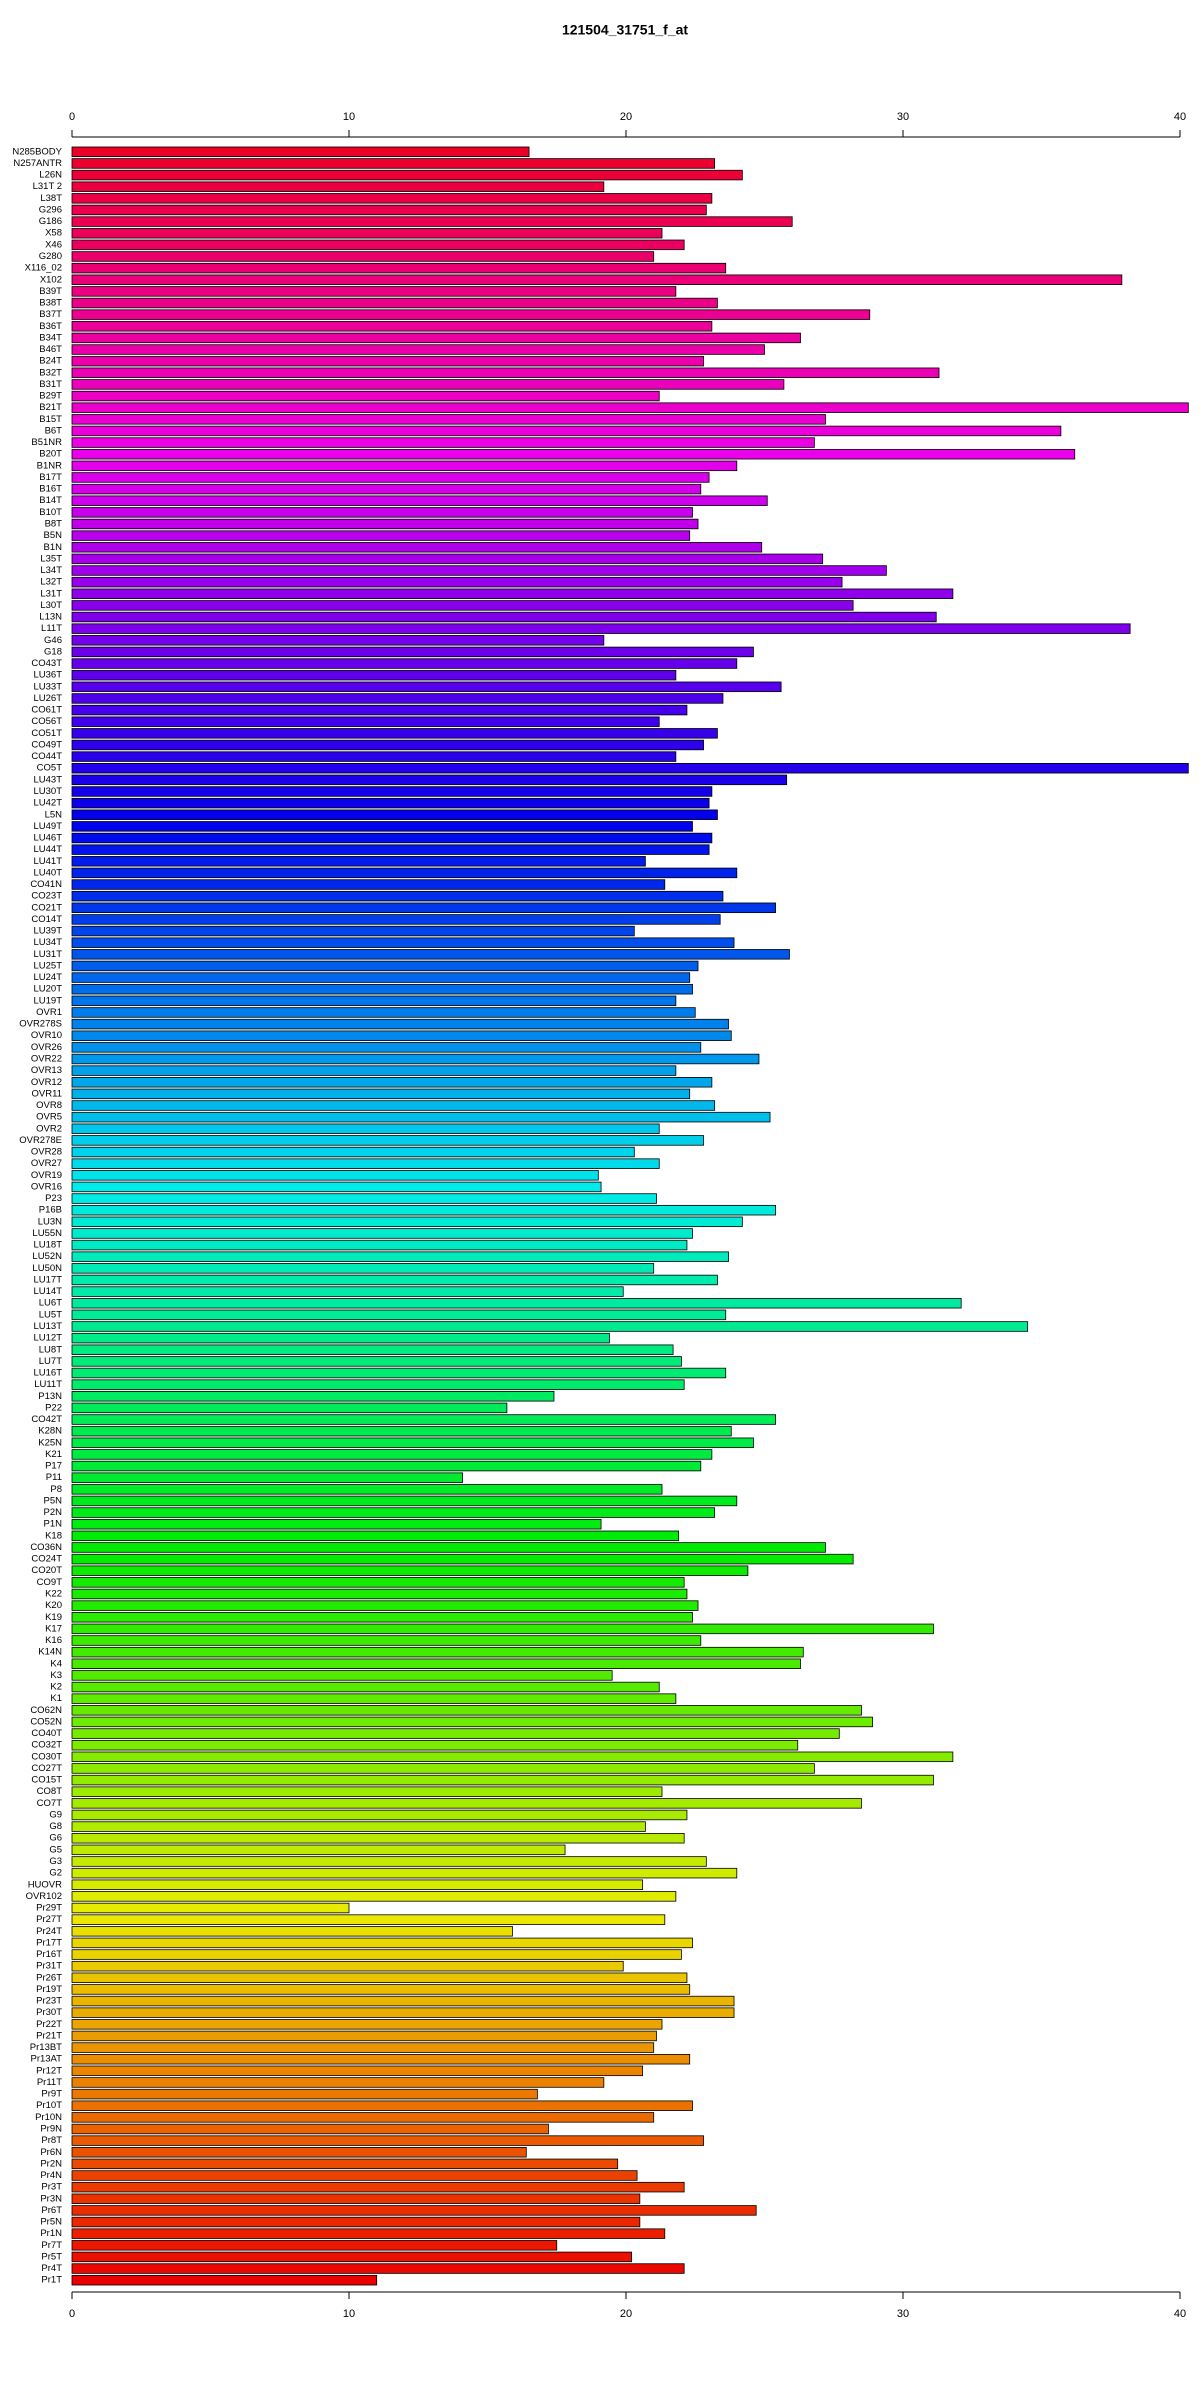  What do you see at coordinates (47, 965) in the screenshot?
I see `y-tick-label: LU25T` at bounding box center [47, 965].